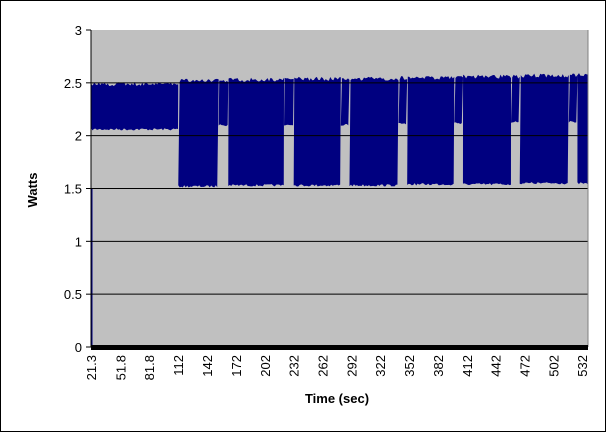 The image size is (606, 432). Describe the element at coordinates (294, 366) in the screenshot. I see `x-tick-label: 232` at that location.